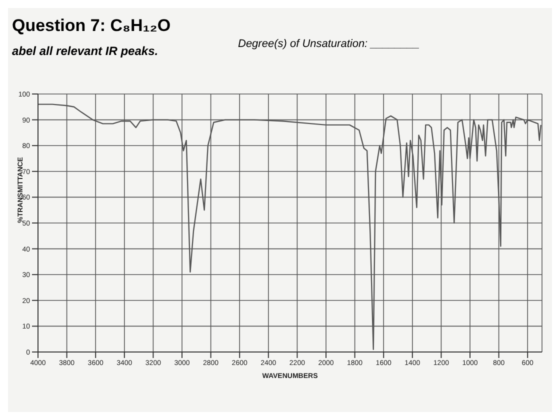 The height and width of the screenshot is (420, 560). What do you see at coordinates (329, 44) in the screenshot?
I see `text: Degree(s) of Unsaturation: ________` at bounding box center [329, 44].